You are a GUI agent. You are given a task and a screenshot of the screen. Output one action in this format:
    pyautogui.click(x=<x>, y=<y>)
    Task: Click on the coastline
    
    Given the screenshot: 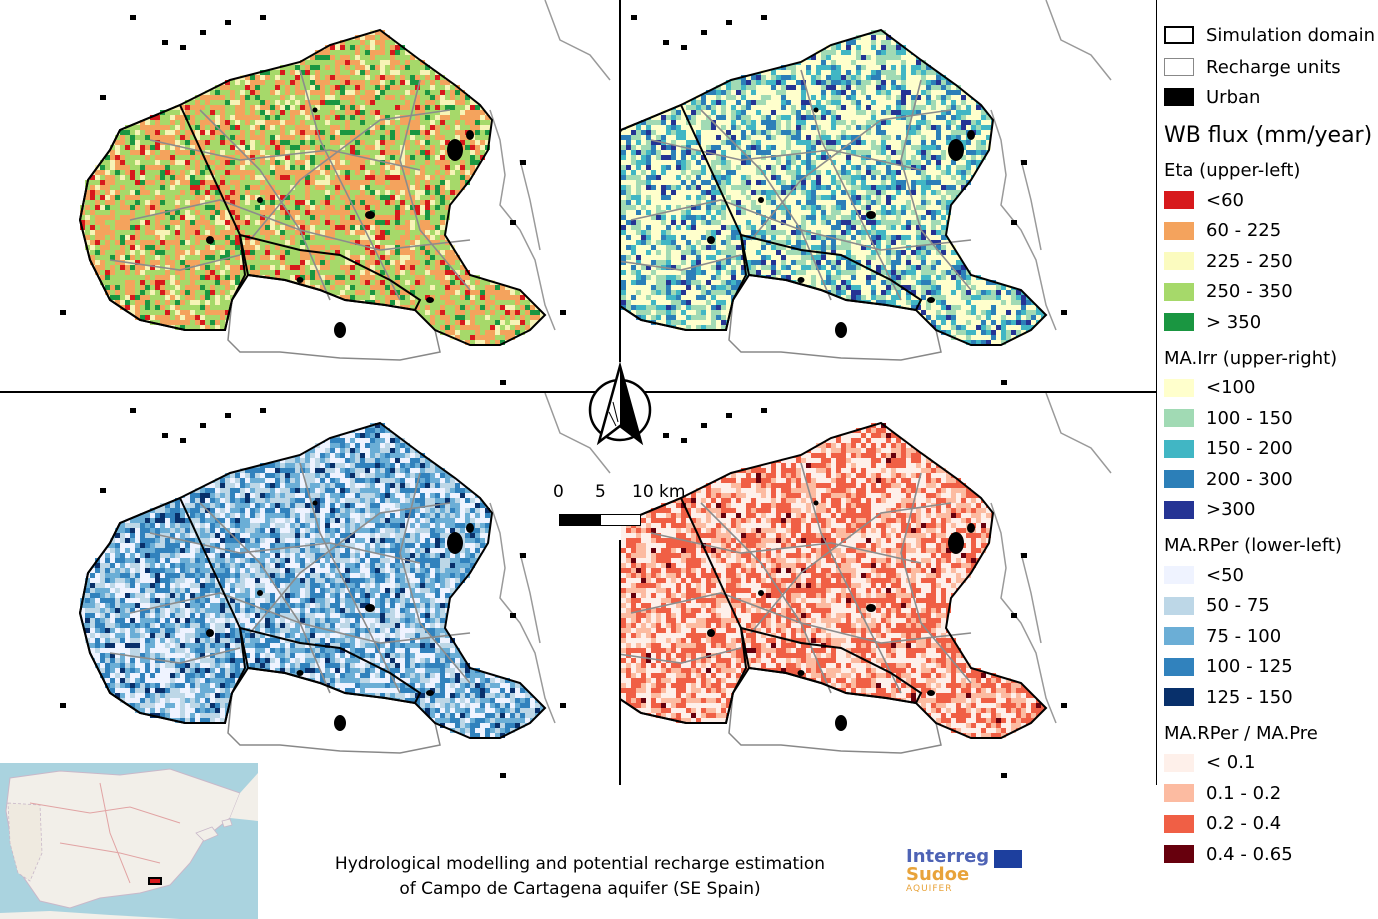 What is the action you would take?
    pyautogui.click(x=550, y=558)
    